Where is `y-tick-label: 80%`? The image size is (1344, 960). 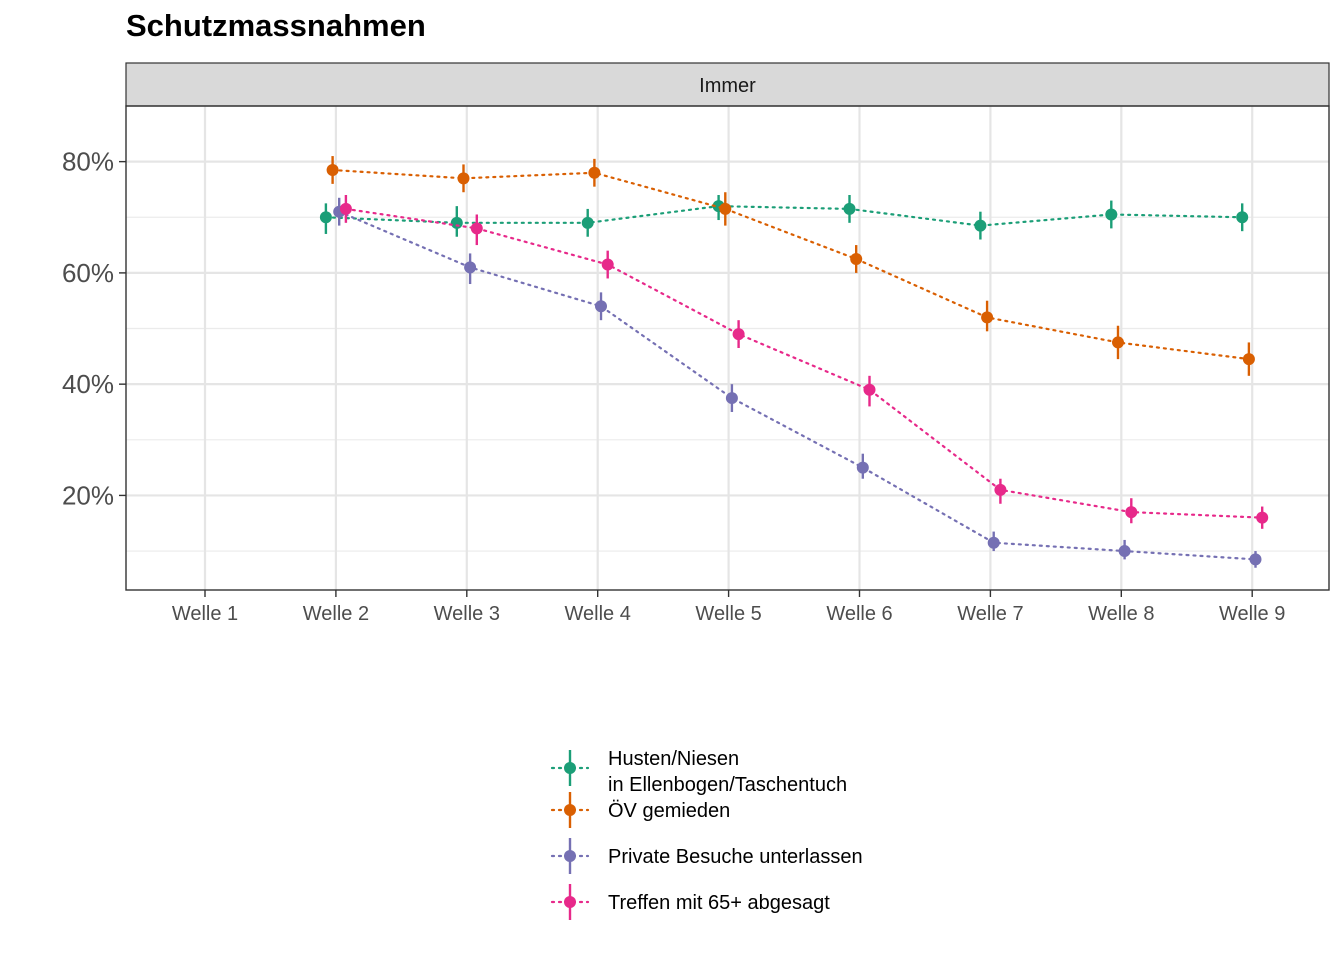 y-tick-label: 80% is located at coordinates (88, 162).